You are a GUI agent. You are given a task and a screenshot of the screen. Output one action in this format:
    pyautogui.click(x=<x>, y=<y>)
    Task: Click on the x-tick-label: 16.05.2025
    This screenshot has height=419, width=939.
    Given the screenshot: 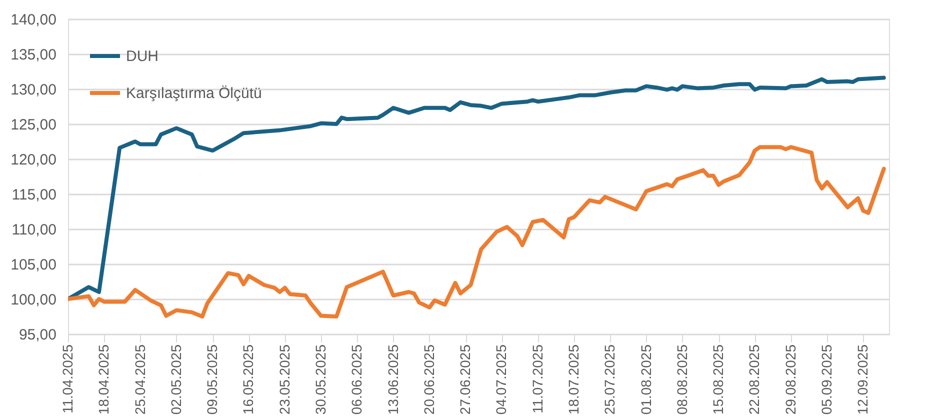 What is the action you would take?
    pyautogui.click(x=248, y=379)
    